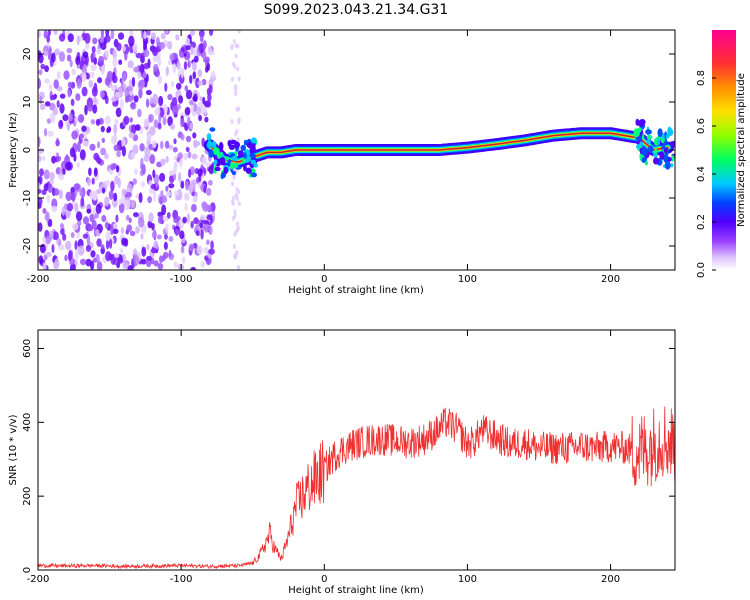 The width and height of the screenshot is (750, 600). Describe the element at coordinates (27, 246) in the screenshot. I see `y-tick-label: -20` at that location.